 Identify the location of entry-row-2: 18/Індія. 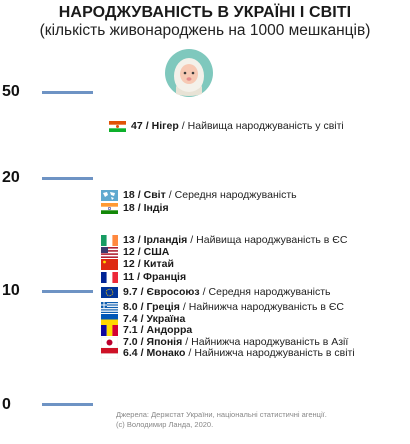
(135, 208).